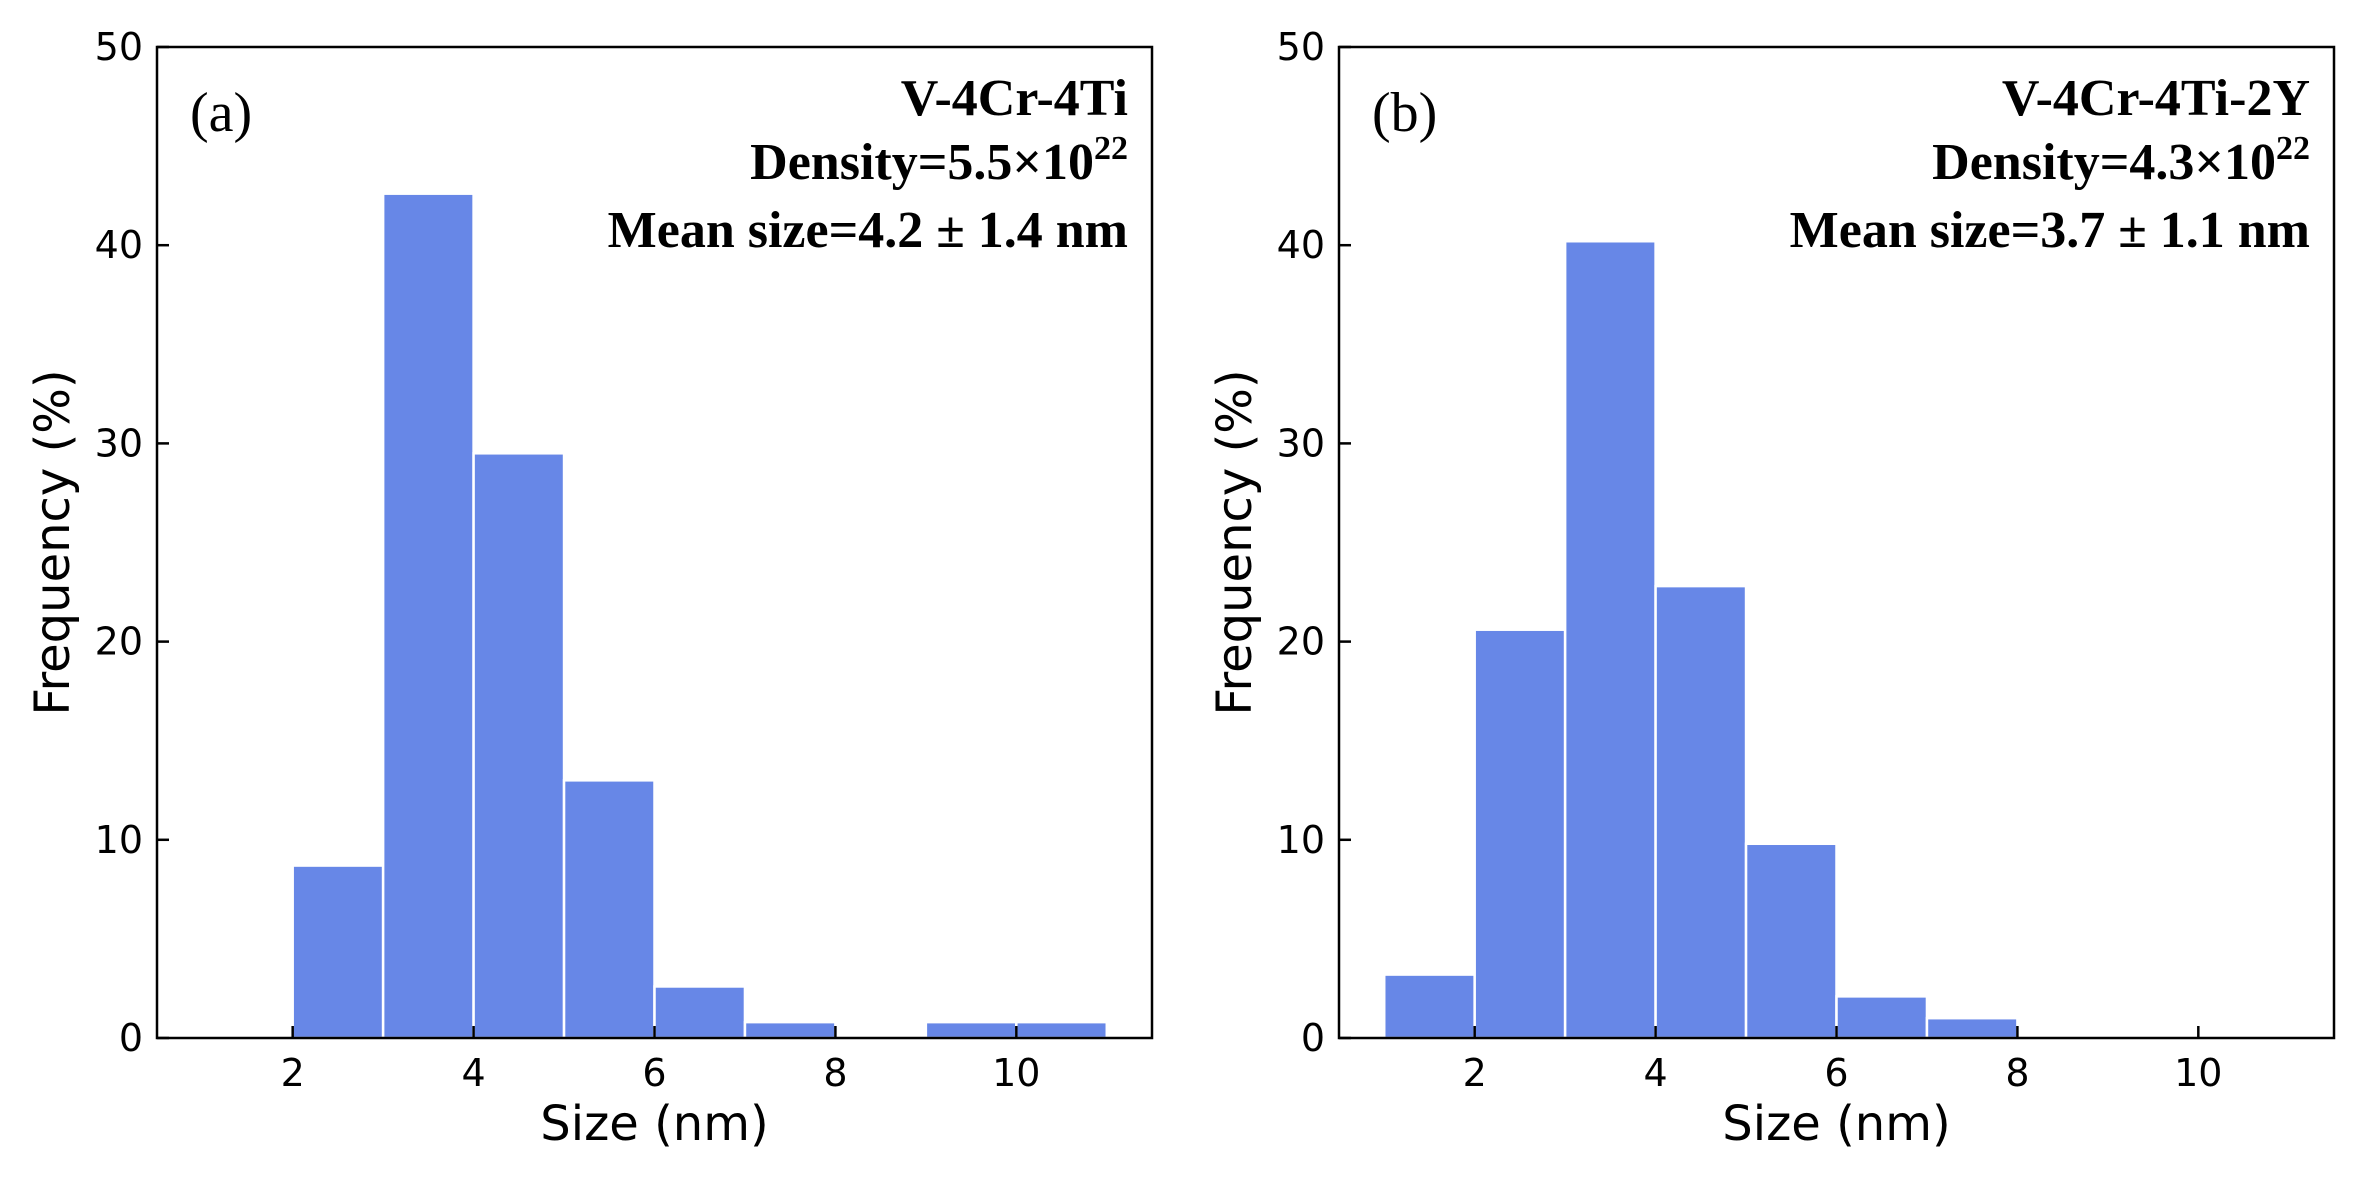  Describe the element at coordinates (1014, 98) in the screenshot. I see `alloy-name: V-4Cr-4Ti` at that location.